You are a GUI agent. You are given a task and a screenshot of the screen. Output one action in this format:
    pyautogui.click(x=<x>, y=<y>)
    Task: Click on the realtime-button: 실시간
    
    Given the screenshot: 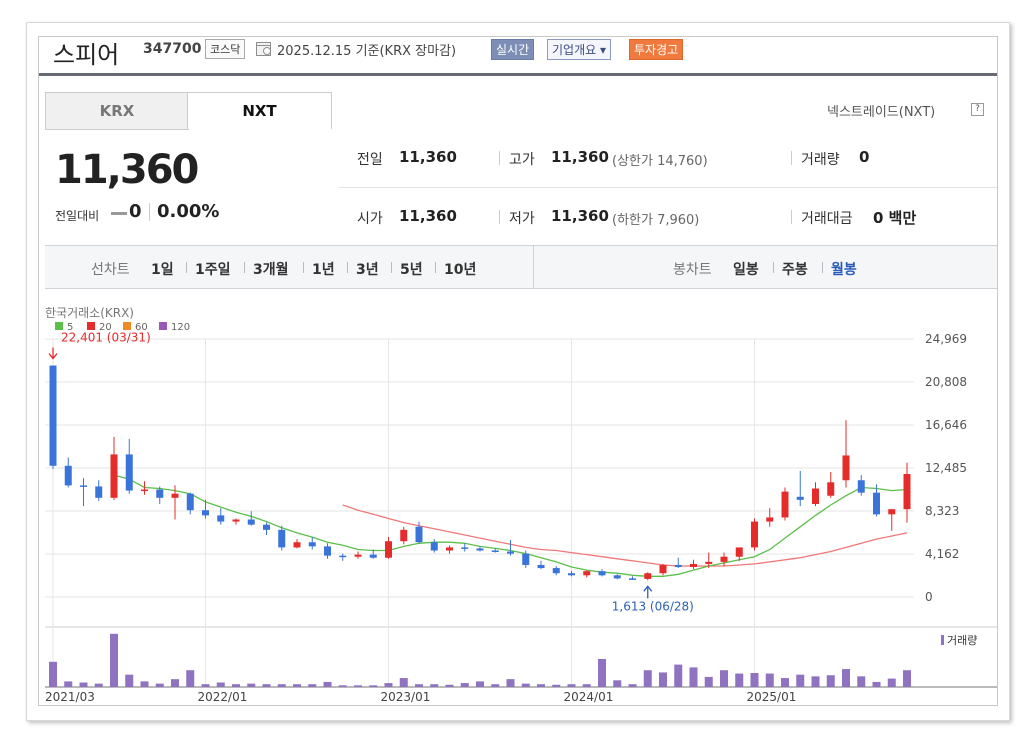 What is the action you would take?
    pyautogui.click(x=513, y=49)
    